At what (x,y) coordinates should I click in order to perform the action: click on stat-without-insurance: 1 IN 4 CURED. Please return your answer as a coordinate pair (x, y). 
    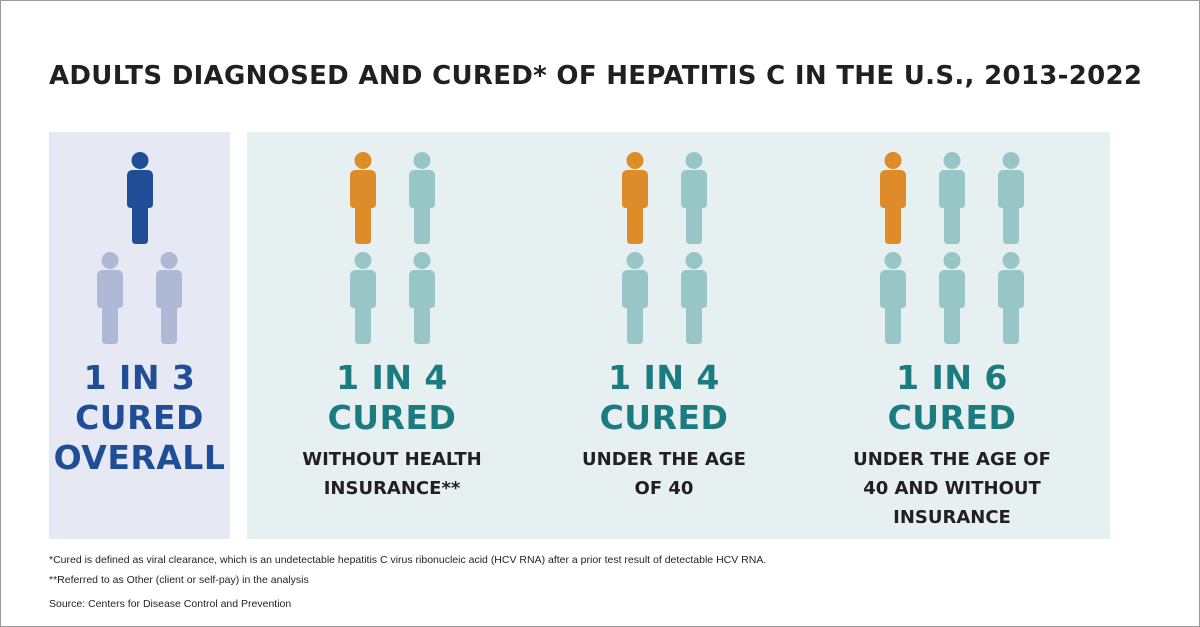
    Looking at the image, I should click on (392, 398).